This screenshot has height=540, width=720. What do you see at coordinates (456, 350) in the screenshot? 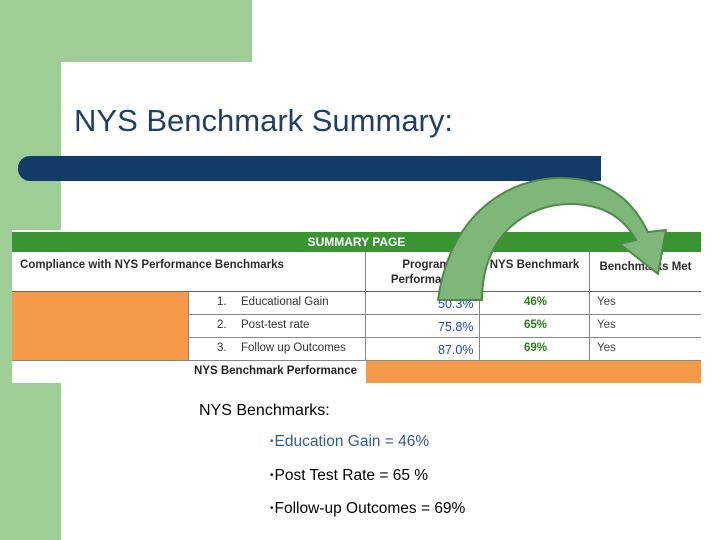
I see `row-3-program: 87.0%` at bounding box center [456, 350].